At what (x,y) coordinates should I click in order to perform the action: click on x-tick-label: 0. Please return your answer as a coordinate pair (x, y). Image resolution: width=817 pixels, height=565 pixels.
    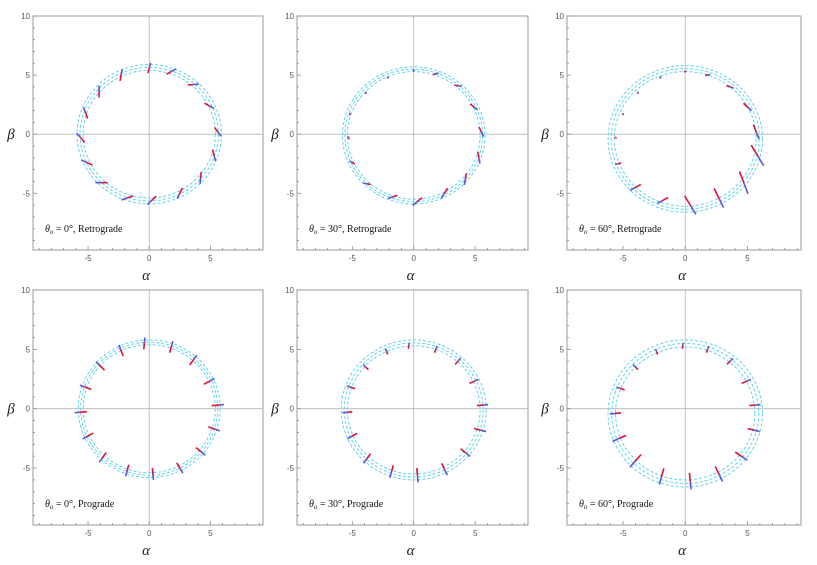
    Looking at the image, I should click on (685, 533).